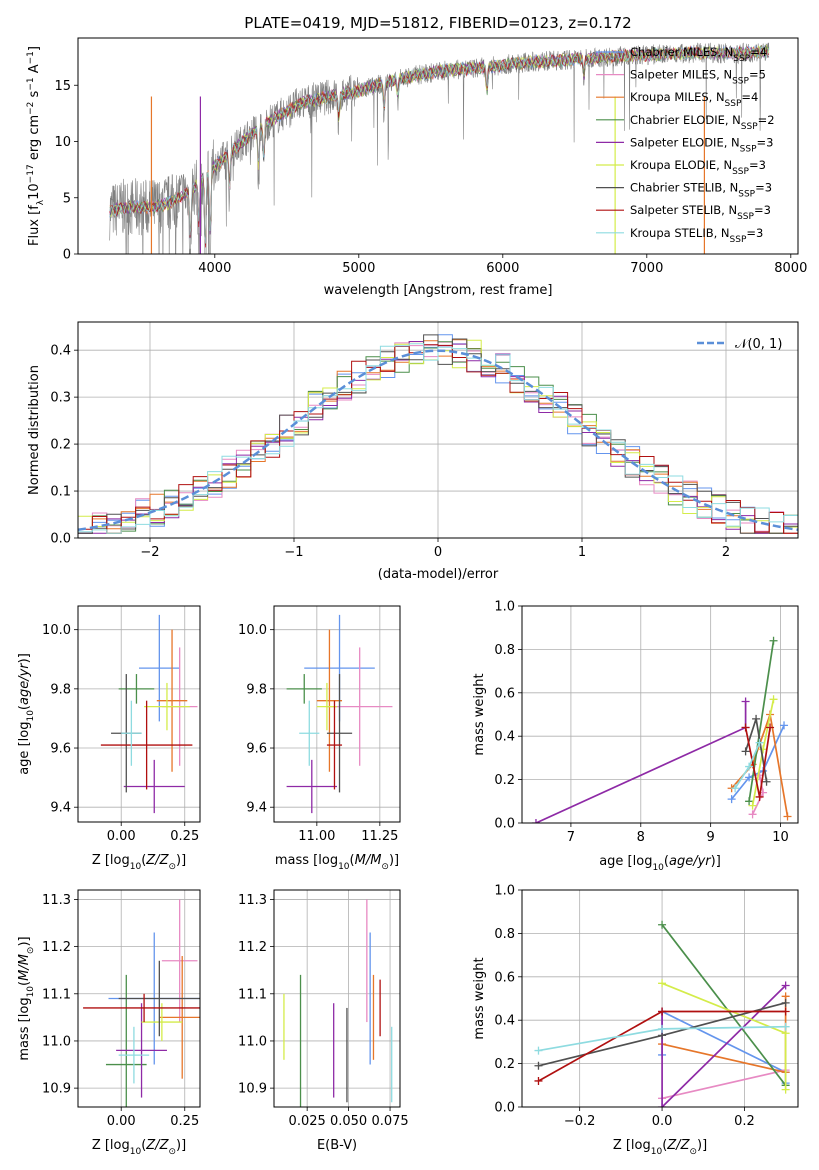 The height and width of the screenshot is (1170, 819). I want to click on legend-label-salpeter_stelib: Salpeter STELIB, NSSP=3, so click(700, 212).